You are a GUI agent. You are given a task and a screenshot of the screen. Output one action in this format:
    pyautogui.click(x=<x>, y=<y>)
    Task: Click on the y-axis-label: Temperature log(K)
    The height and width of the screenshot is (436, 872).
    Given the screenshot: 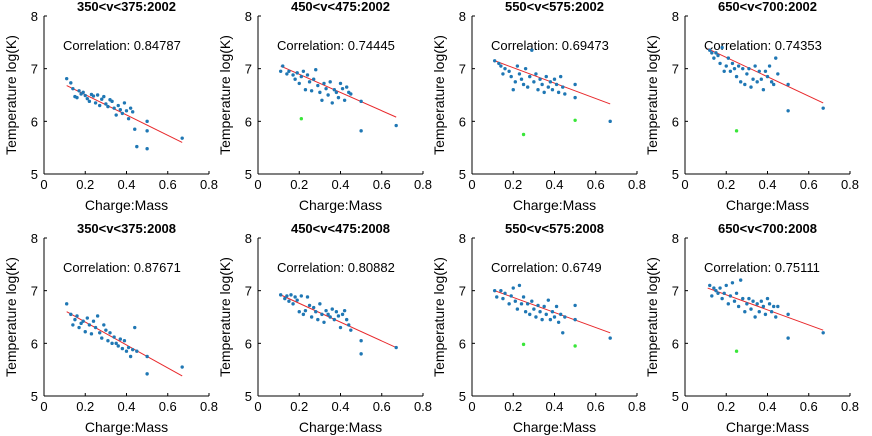 What is the action you would take?
    pyautogui.click(x=225, y=317)
    